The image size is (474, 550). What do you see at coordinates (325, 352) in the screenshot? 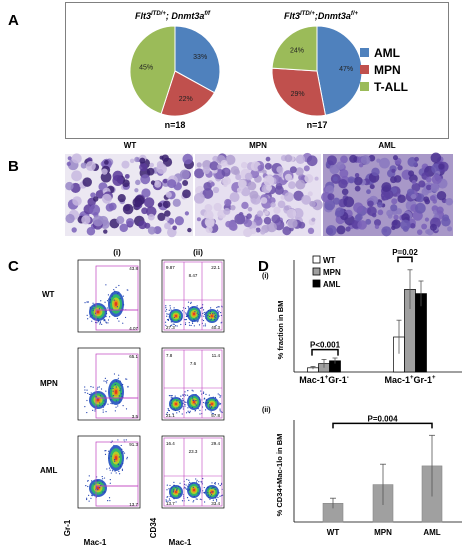
I see `p-value-mac1-gr1neg-bracket` at bounding box center [325, 352].